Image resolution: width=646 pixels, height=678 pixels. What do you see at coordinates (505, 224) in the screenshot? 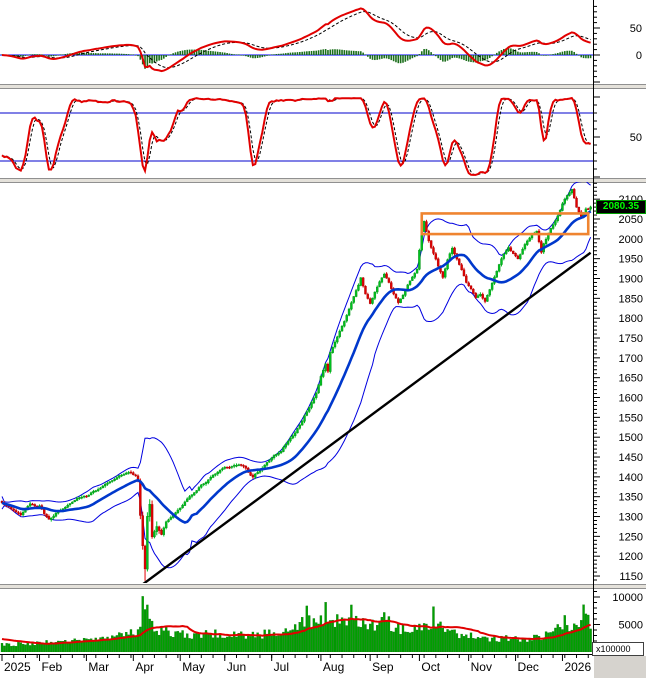
I see `resistance-box-annotation` at bounding box center [505, 224].